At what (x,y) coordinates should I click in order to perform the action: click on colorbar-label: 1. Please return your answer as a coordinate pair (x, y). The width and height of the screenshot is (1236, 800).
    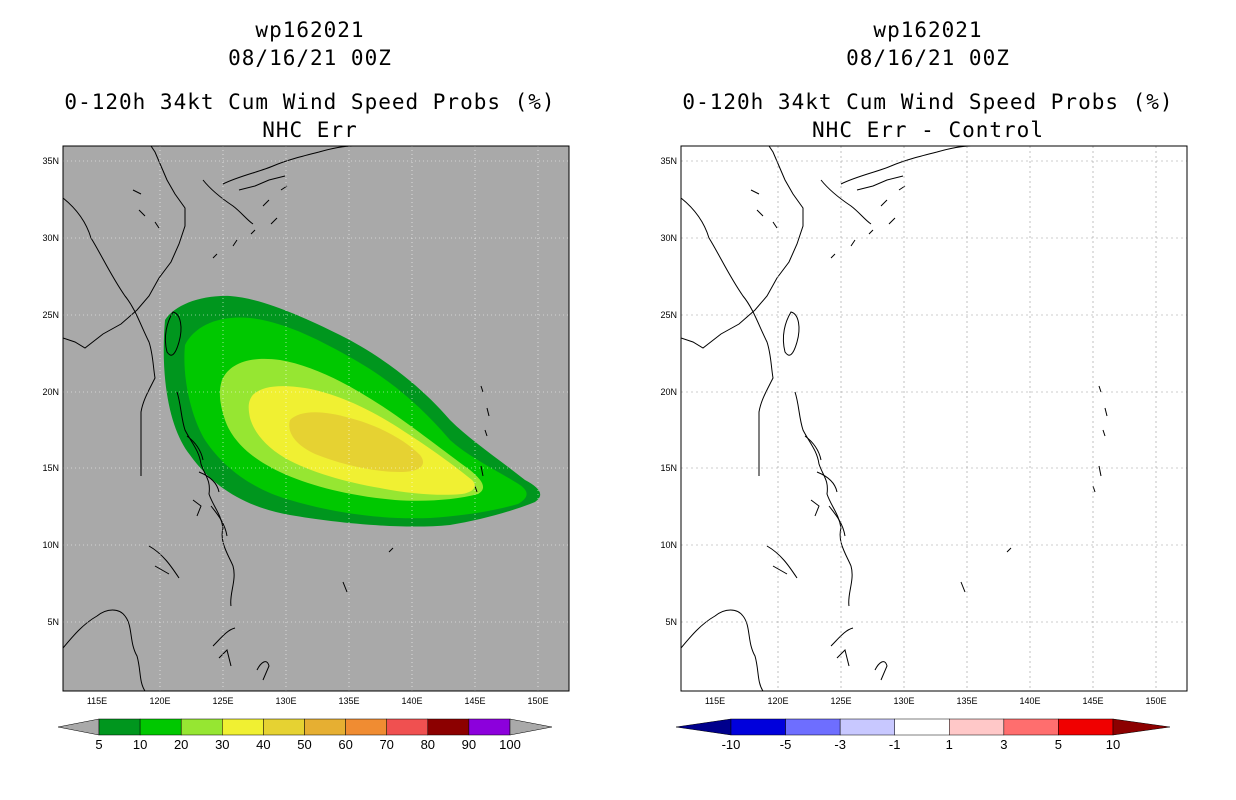
    Looking at the image, I should click on (949, 744).